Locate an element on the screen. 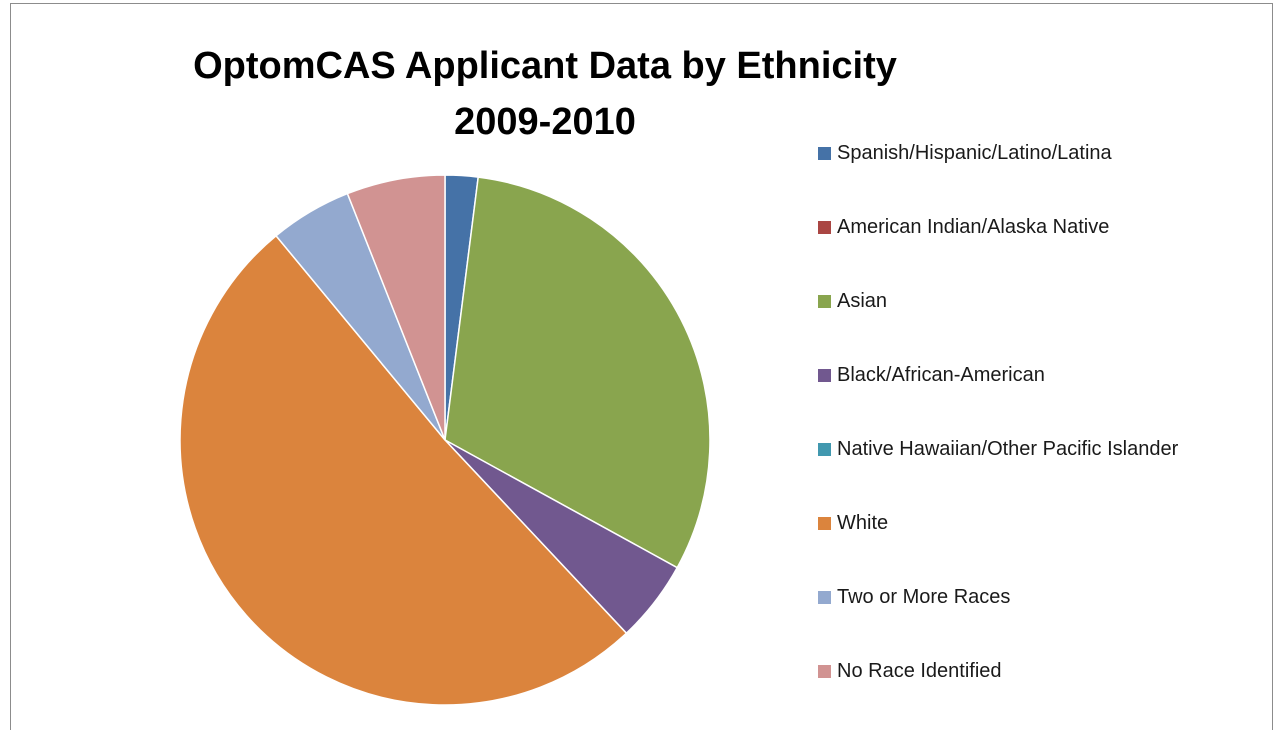  legend-item-black-african-american: Black/African-American is located at coordinates (931, 375).